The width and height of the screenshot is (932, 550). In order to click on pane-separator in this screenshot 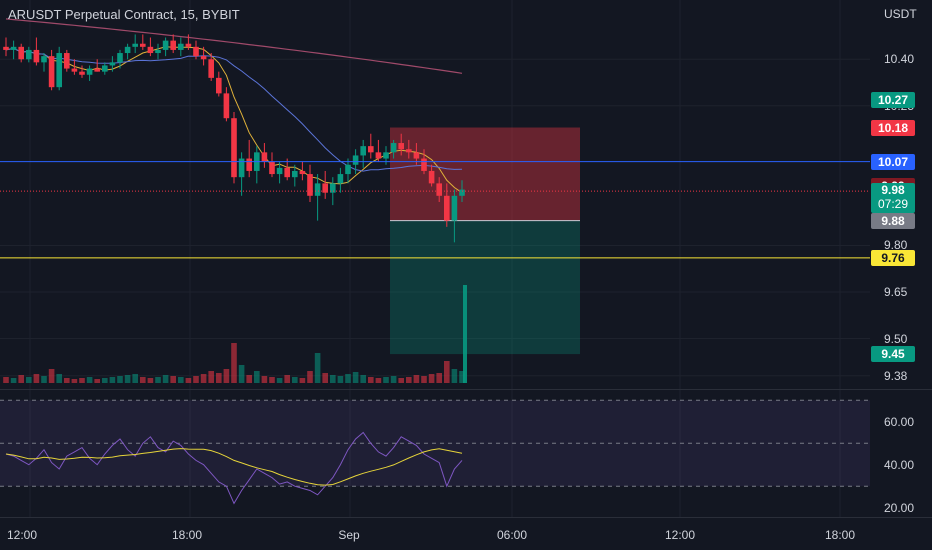, I will do `click(466, 389)`.